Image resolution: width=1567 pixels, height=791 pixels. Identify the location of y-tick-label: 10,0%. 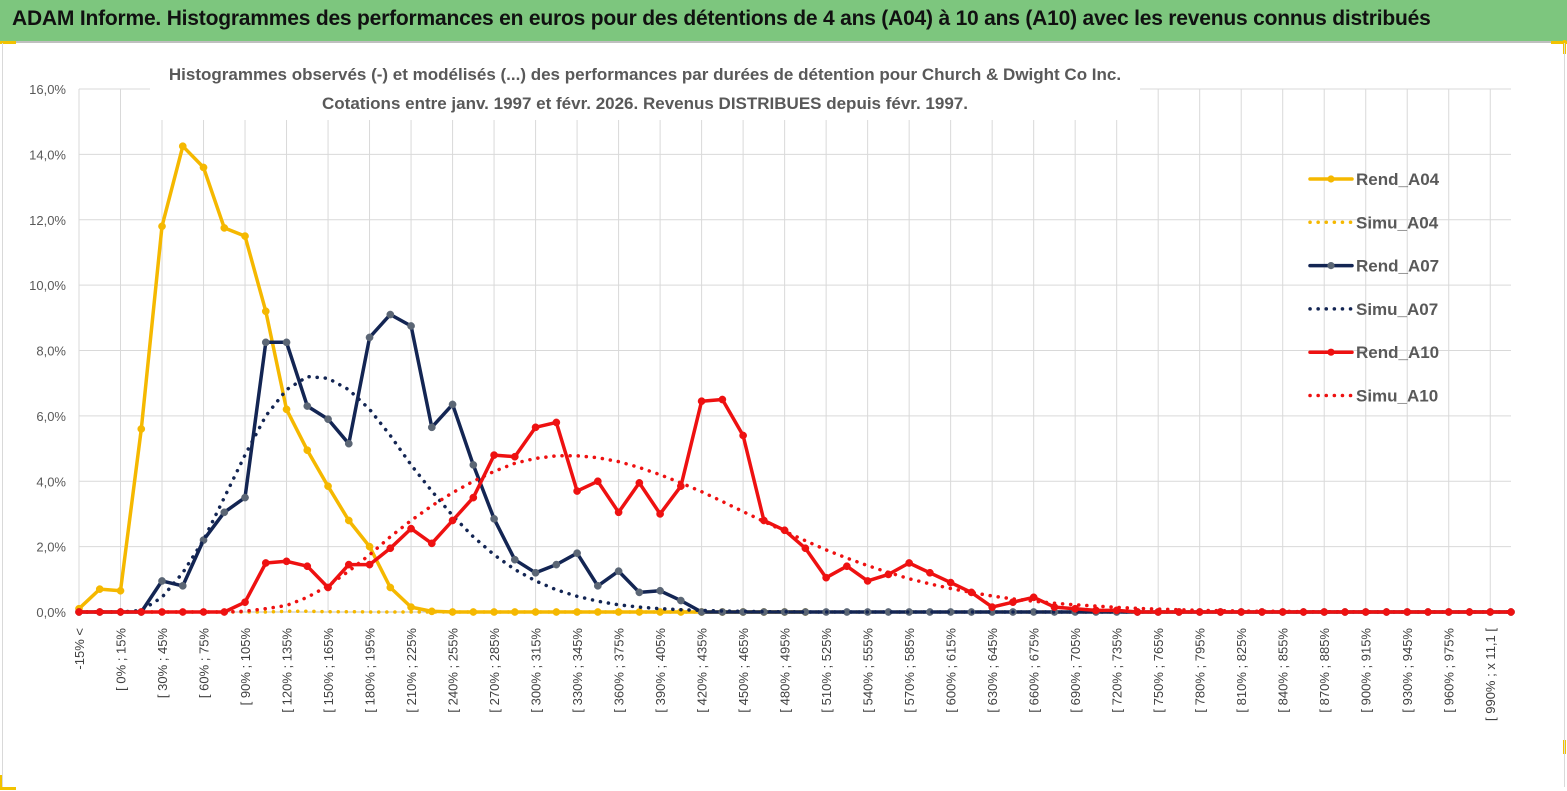
(47, 285).